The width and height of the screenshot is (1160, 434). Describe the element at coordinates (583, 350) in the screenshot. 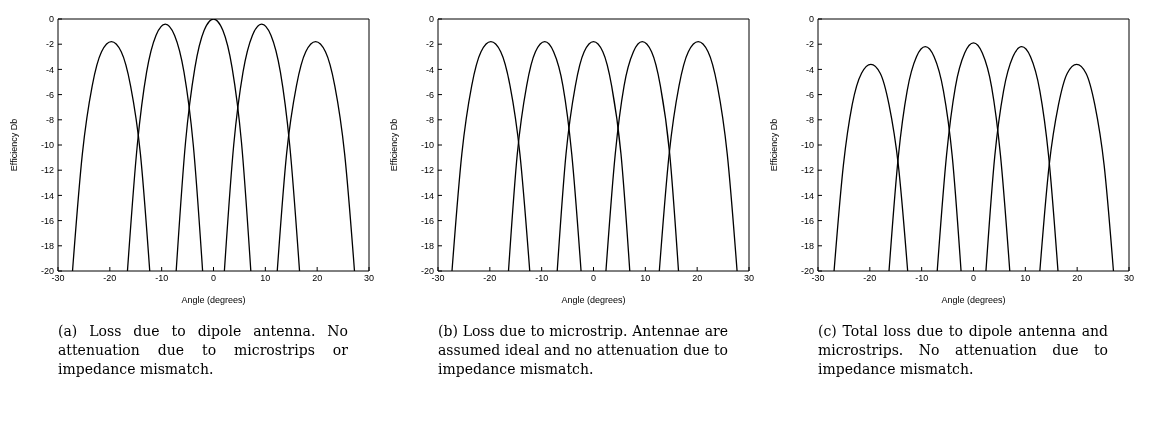

I see `text: (b) Loss due to microstrip. Antennae are assumed ideal and no attenuation due to impedance mismatch.` at that location.